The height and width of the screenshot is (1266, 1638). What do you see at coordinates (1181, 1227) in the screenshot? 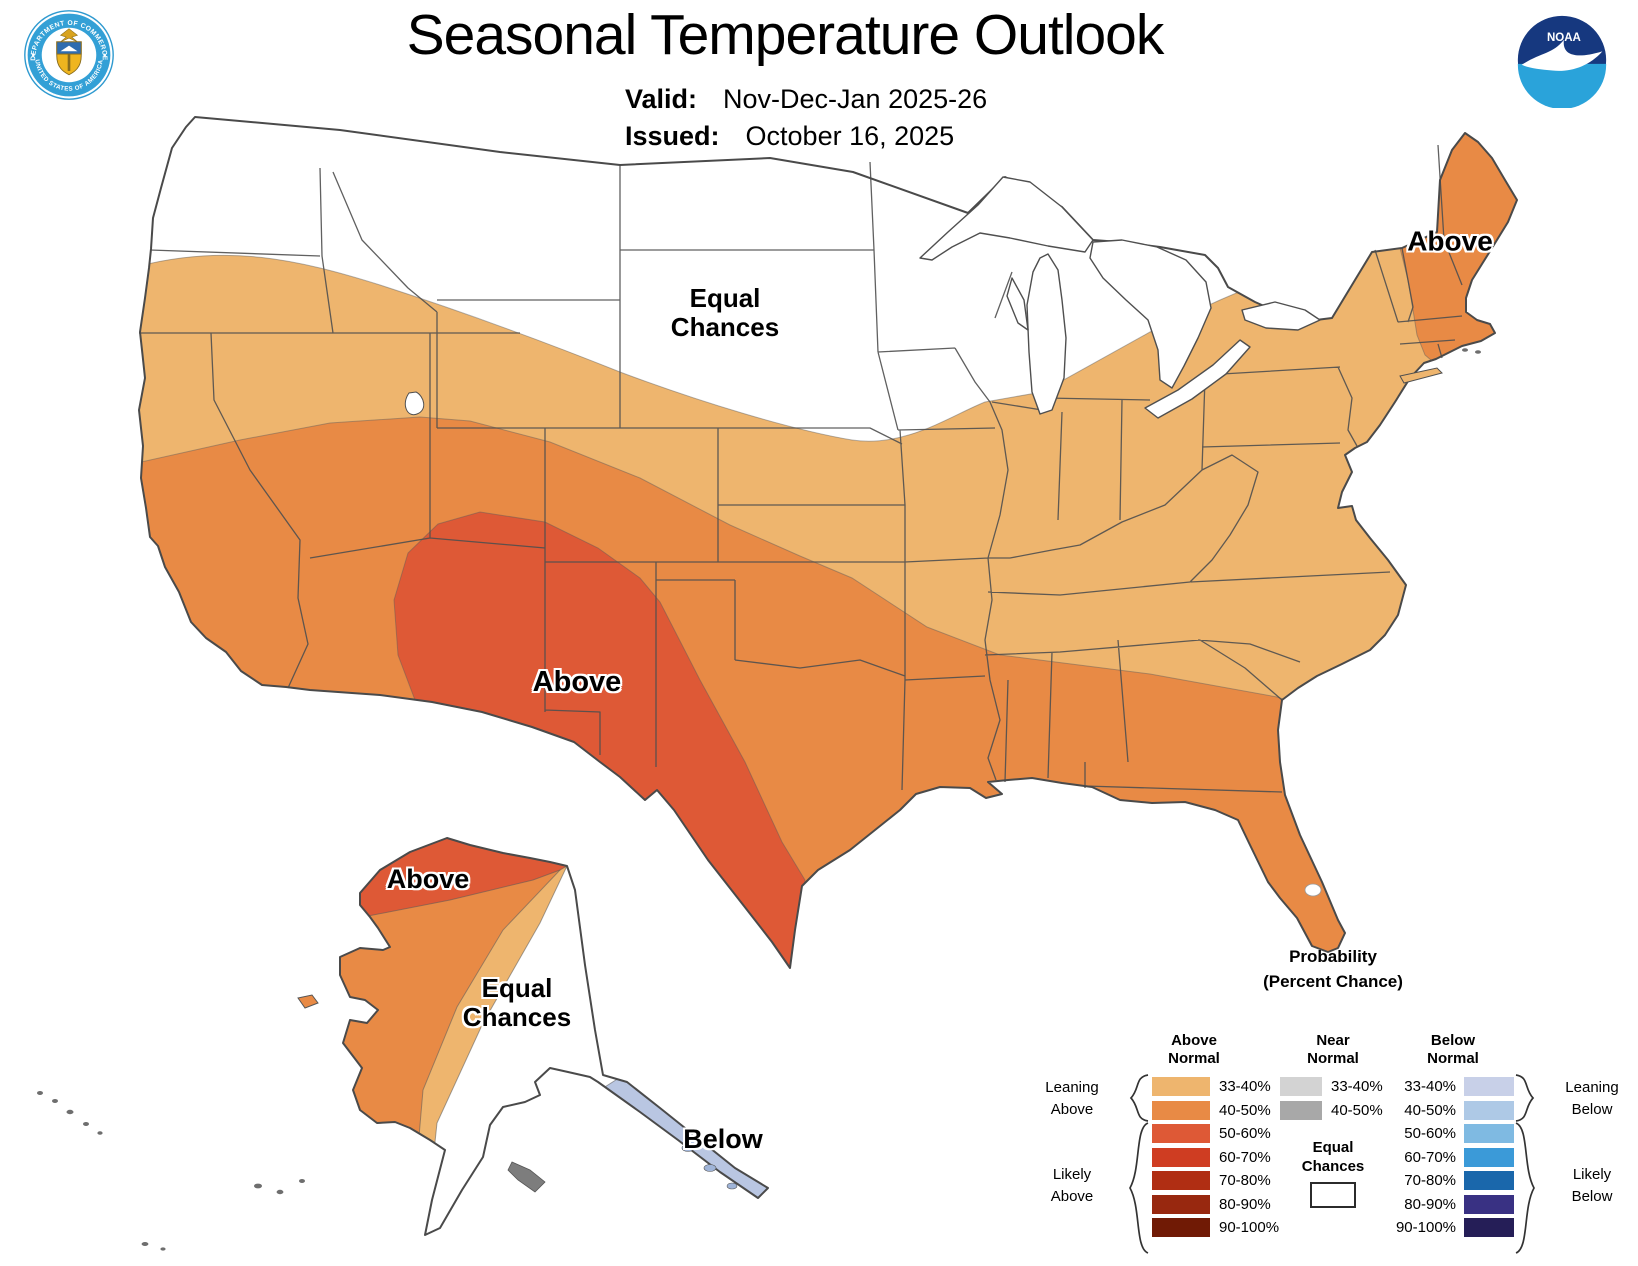
I see `above-90-100-swatch` at bounding box center [1181, 1227].